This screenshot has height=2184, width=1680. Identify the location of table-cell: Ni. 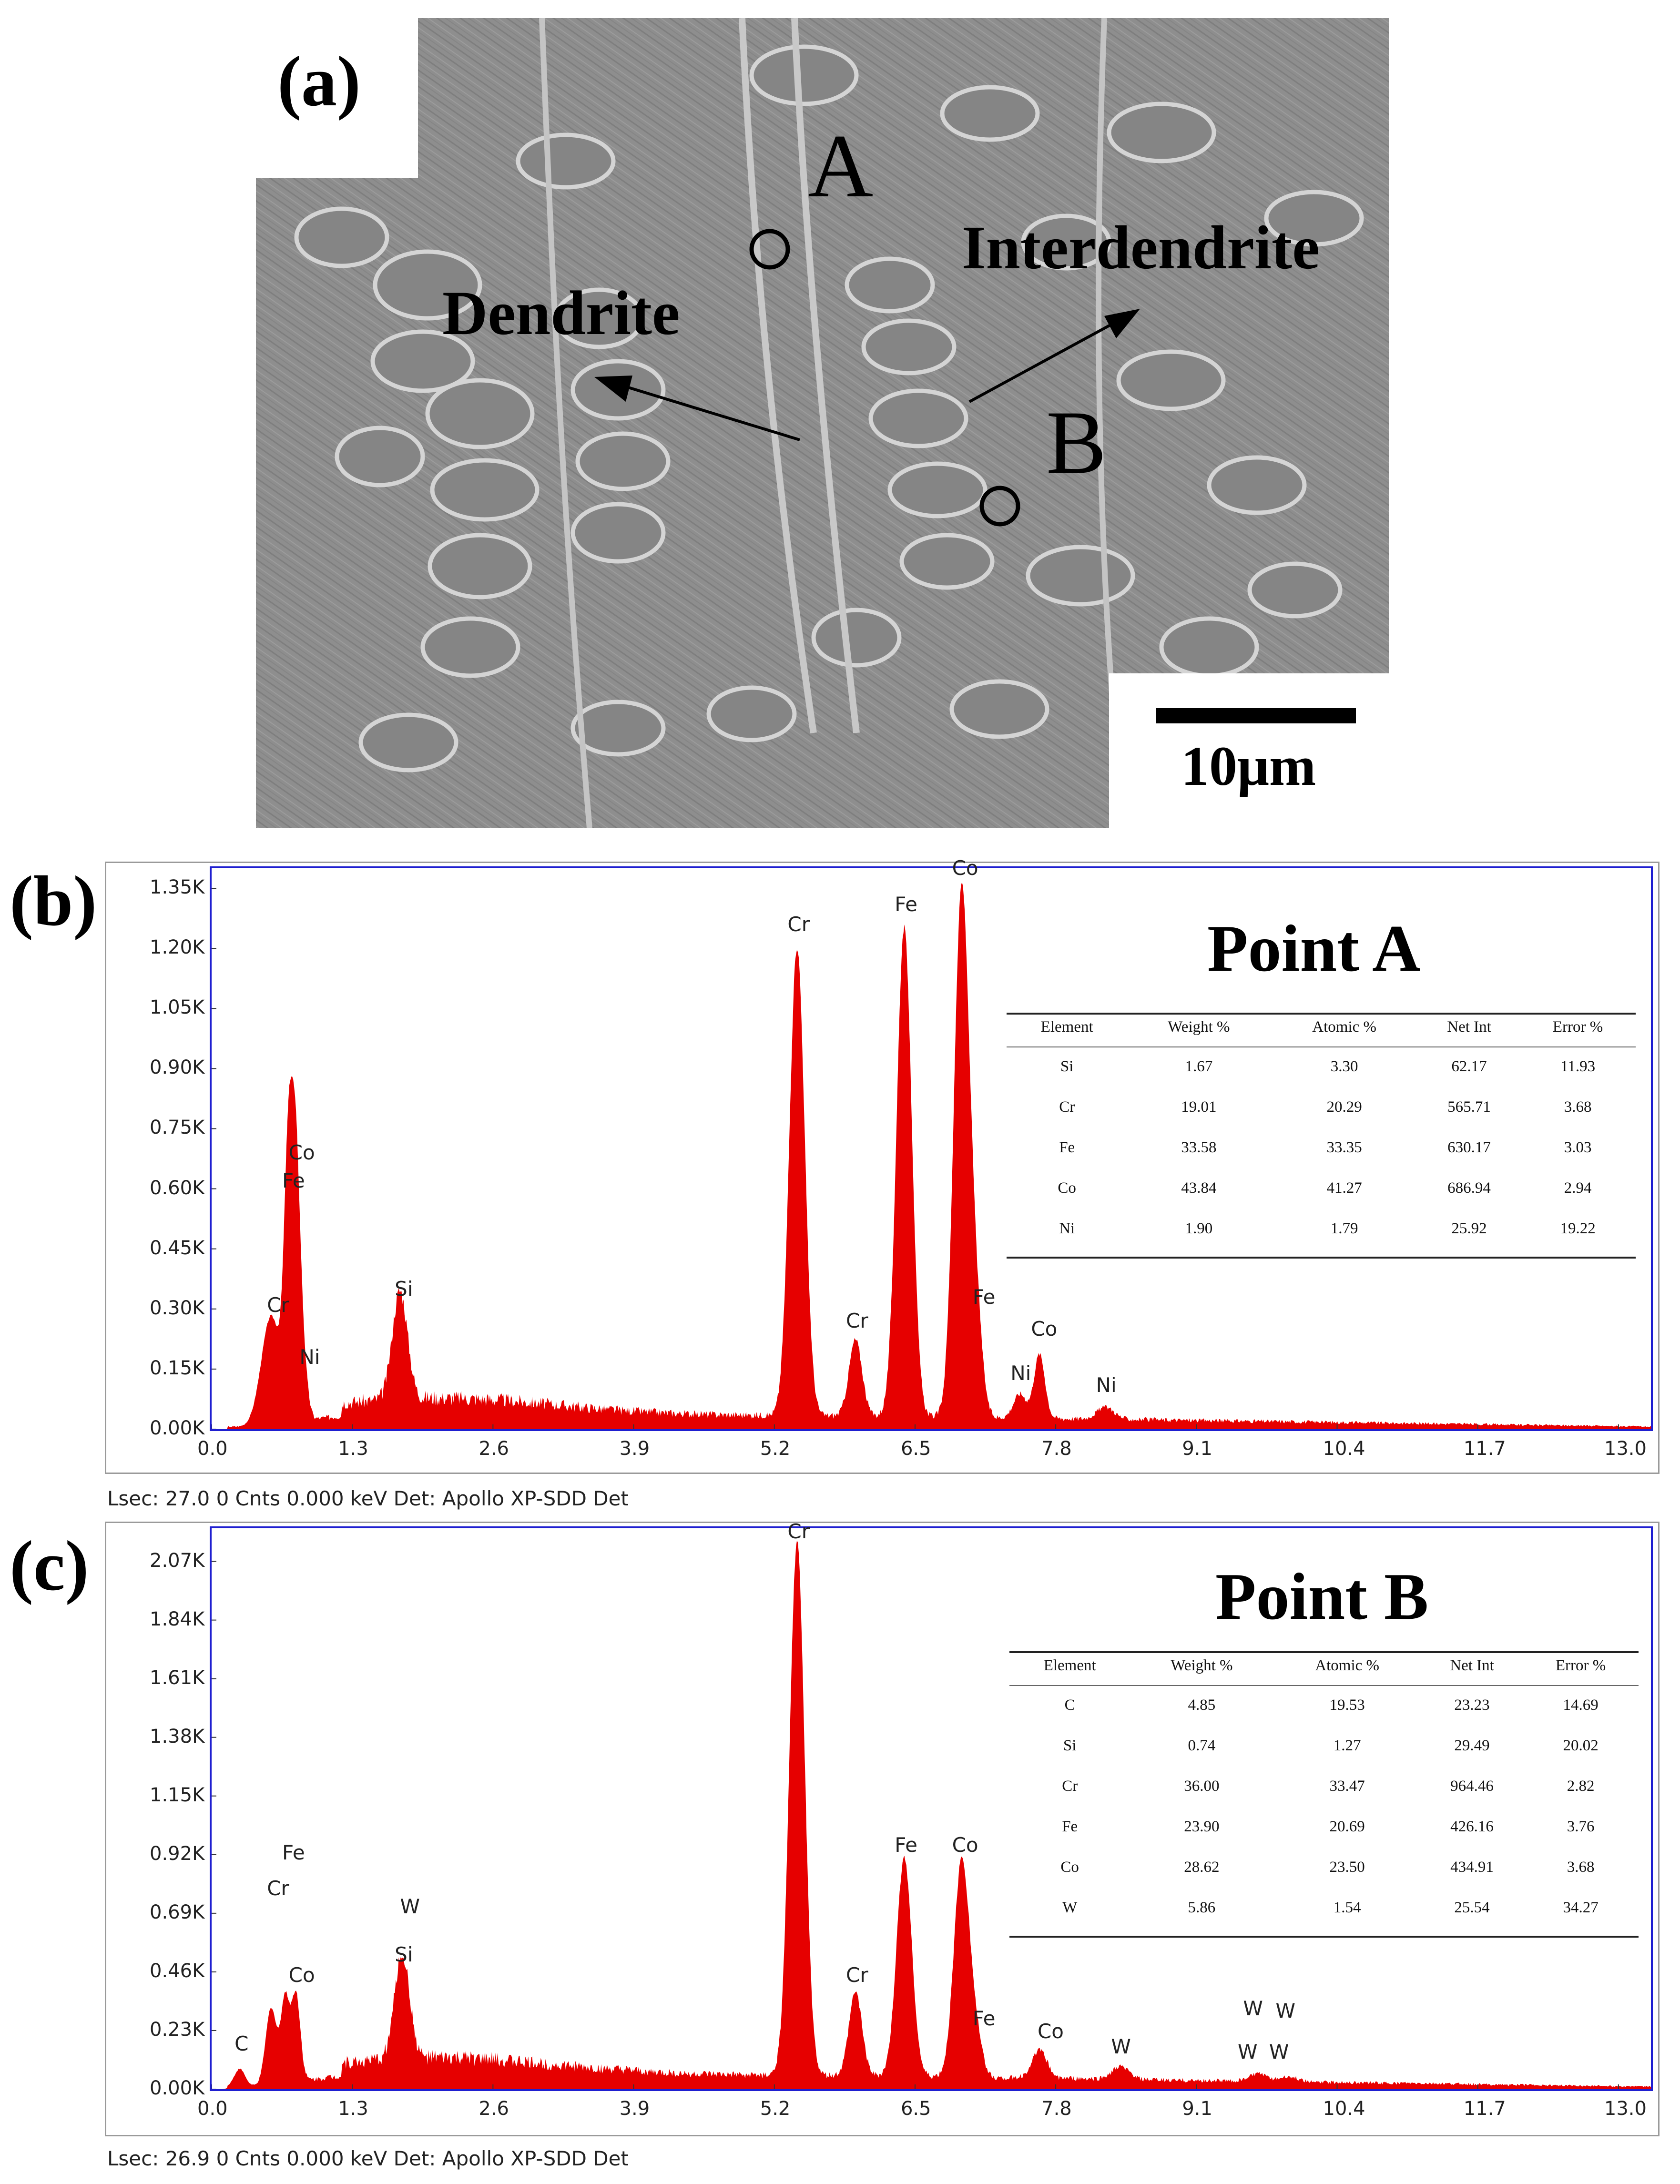
(1067, 1234).